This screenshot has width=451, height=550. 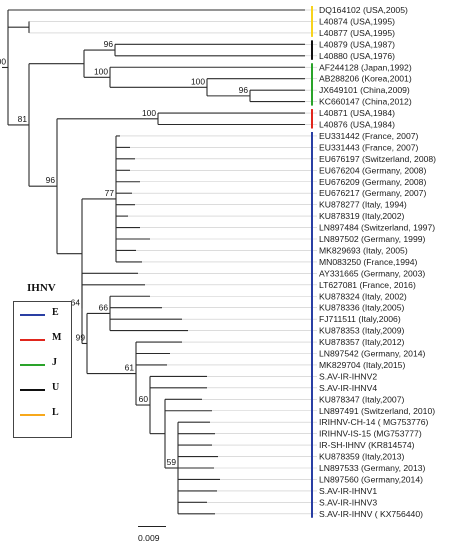 What do you see at coordinates (370, 434) in the screenshot?
I see `tip-label: IRIHNV-IS-15 (MG753777)` at bounding box center [370, 434].